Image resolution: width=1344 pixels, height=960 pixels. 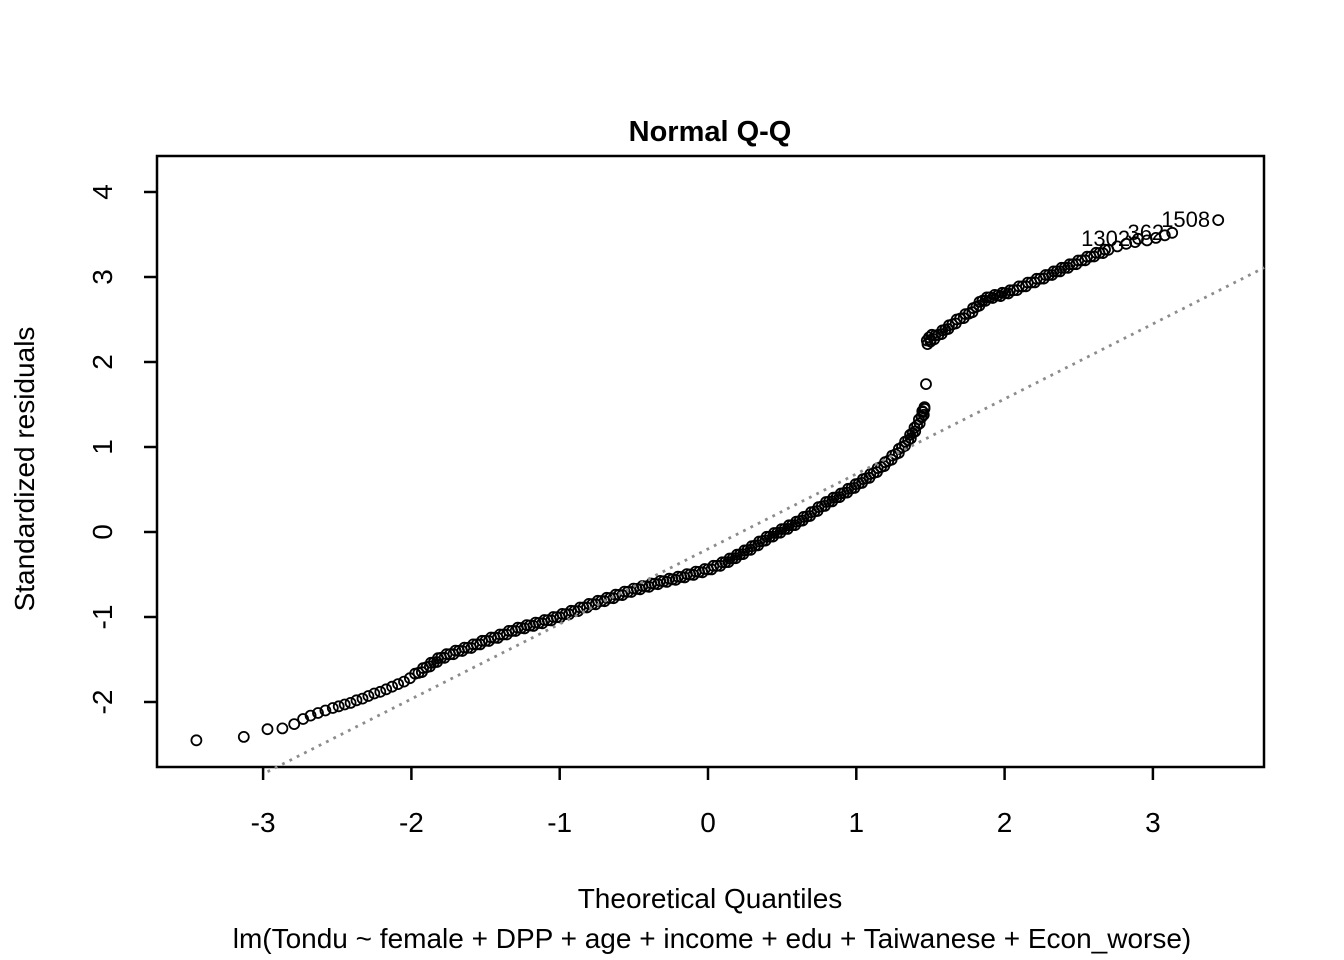 I want to click on y-axis: -2 -1 0 1 2 3 4, so click(x=122, y=449).